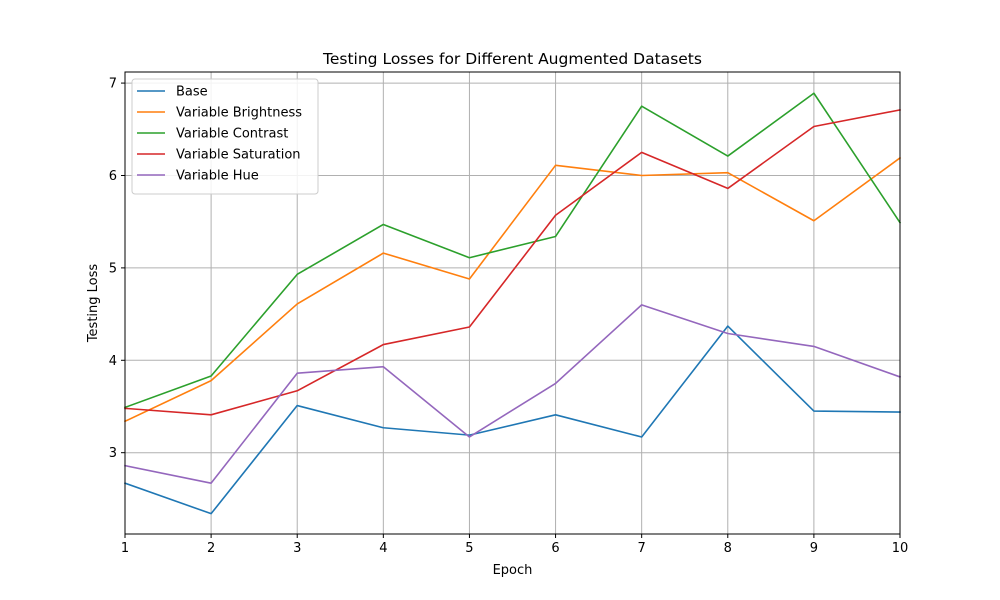  What do you see at coordinates (211, 548) in the screenshot?
I see `x-tick-label: 2` at bounding box center [211, 548].